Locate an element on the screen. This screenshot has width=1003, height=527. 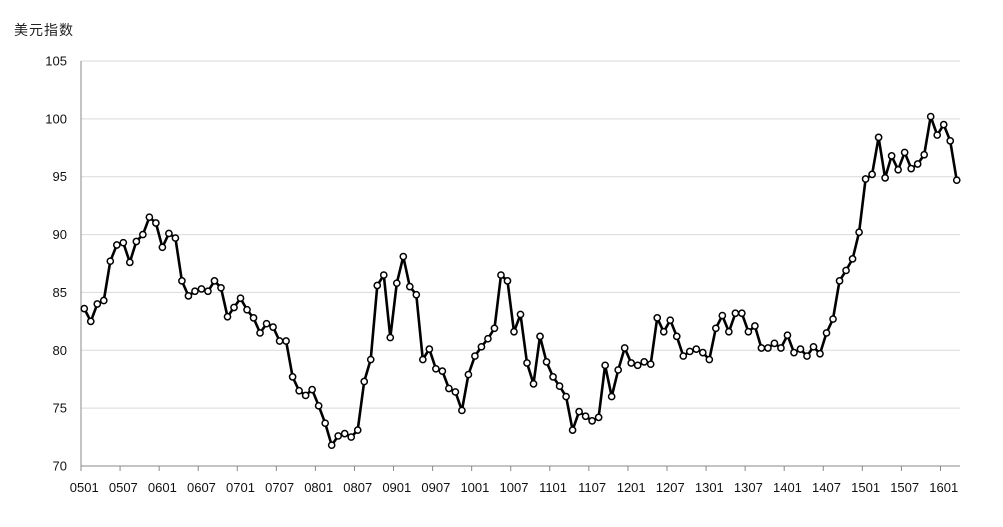
x-tick-label: 1107 is located at coordinates (592, 487).